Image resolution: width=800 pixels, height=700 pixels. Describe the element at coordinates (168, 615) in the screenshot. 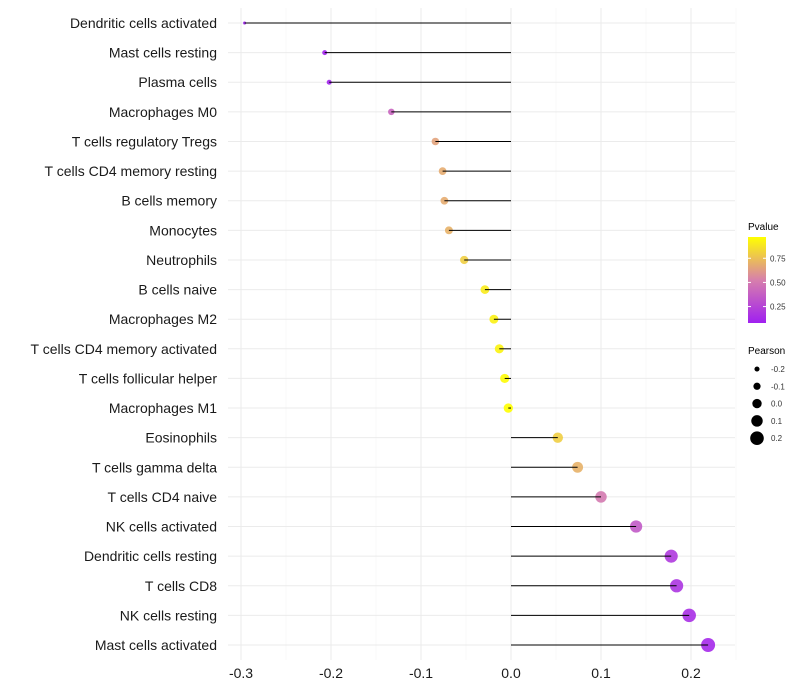

I see `category-label: NK cells resting` at that location.